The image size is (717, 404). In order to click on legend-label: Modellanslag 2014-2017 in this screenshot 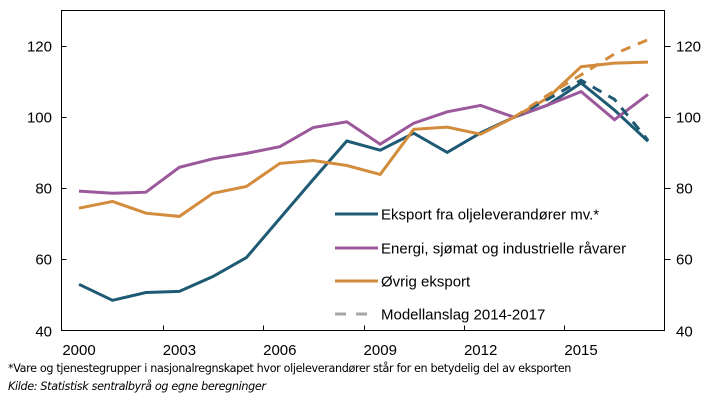, I will do `click(463, 315)`.